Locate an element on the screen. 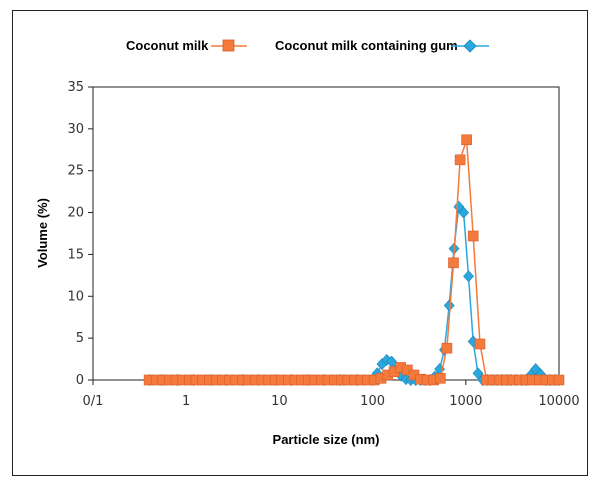 Image resolution: width=591 pixels, height=480 pixels. y-tick-label: 30 is located at coordinates (75, 129).